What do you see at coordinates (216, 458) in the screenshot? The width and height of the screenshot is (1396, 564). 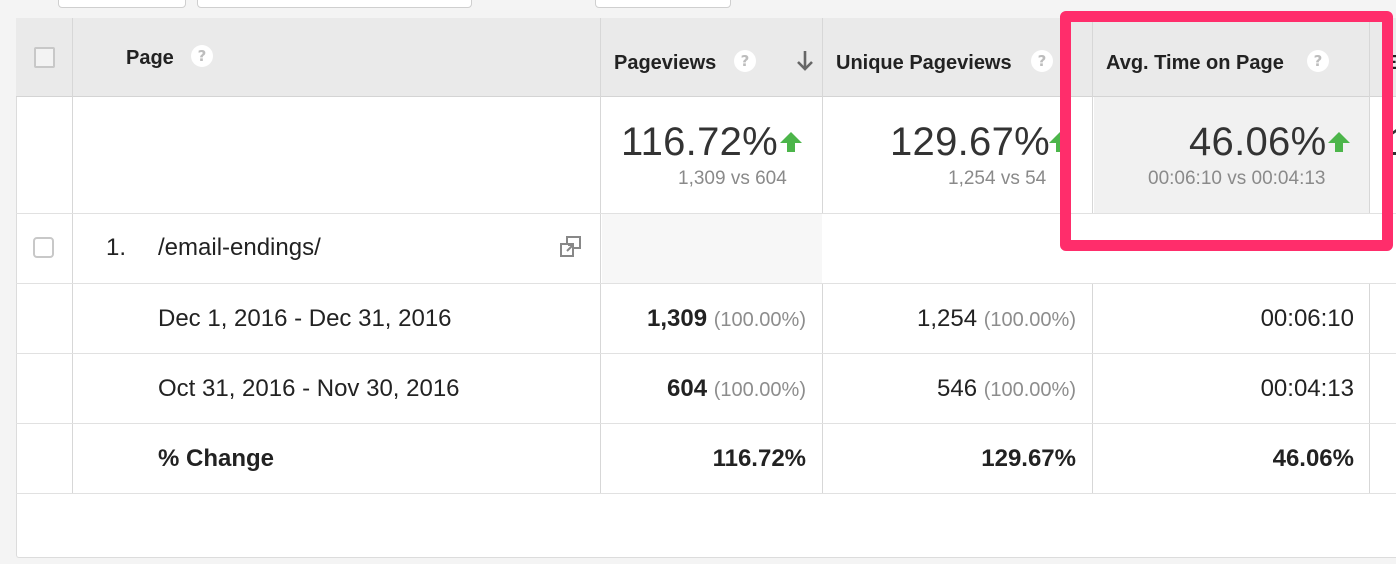 I see `percent-change-label: % Change` at bounding box center [216, 458].